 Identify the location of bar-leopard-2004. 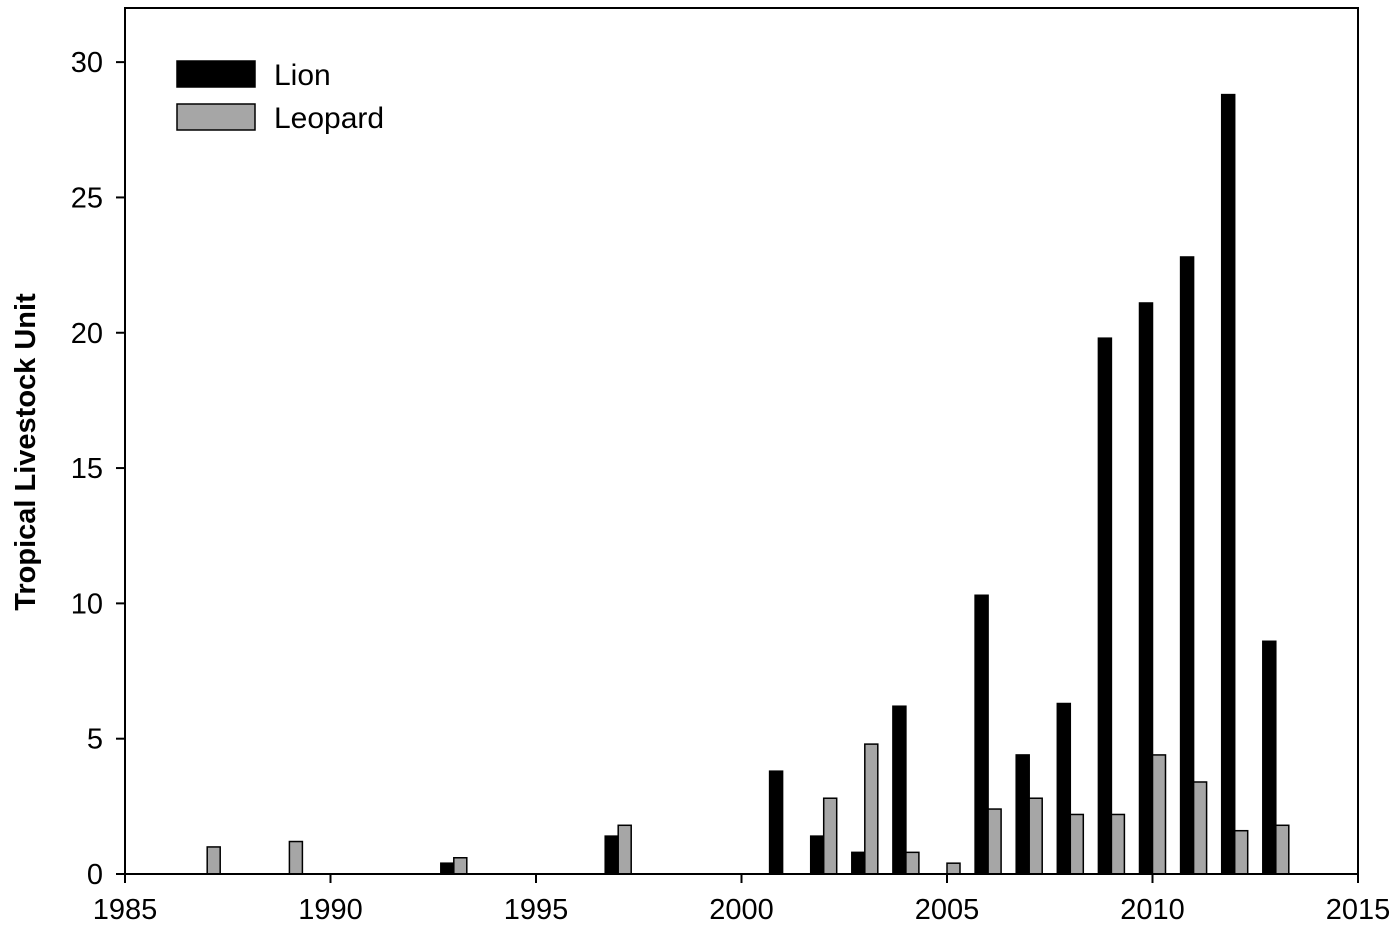
(912, 863).